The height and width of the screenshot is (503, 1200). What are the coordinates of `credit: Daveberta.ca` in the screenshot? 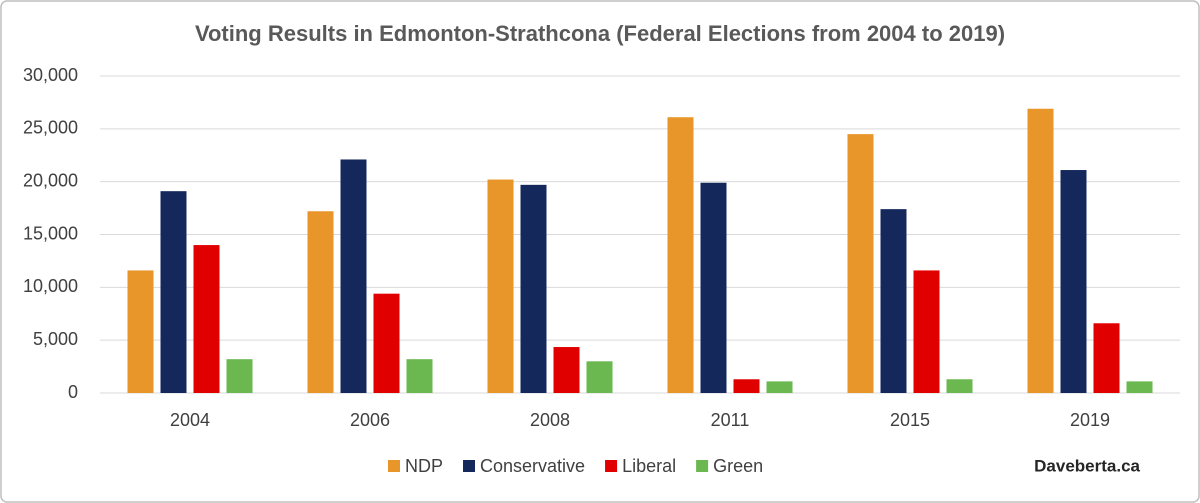 It's located at (1087, 465).